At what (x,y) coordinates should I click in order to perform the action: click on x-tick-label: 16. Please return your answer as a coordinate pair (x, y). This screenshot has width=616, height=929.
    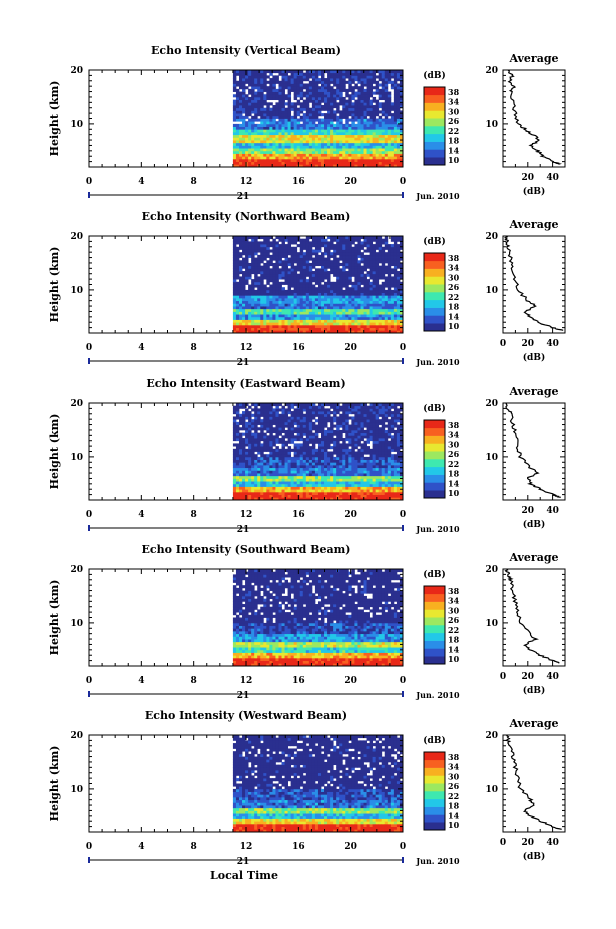
    Looking at the image, I should click on (298, 348).